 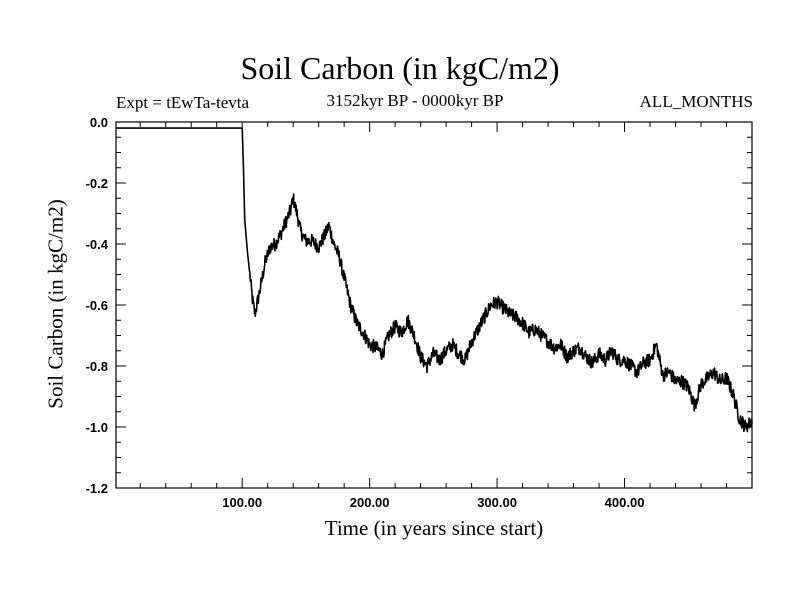 I want to click on y-tick-label: 0.0, so click(x=99, y=122).